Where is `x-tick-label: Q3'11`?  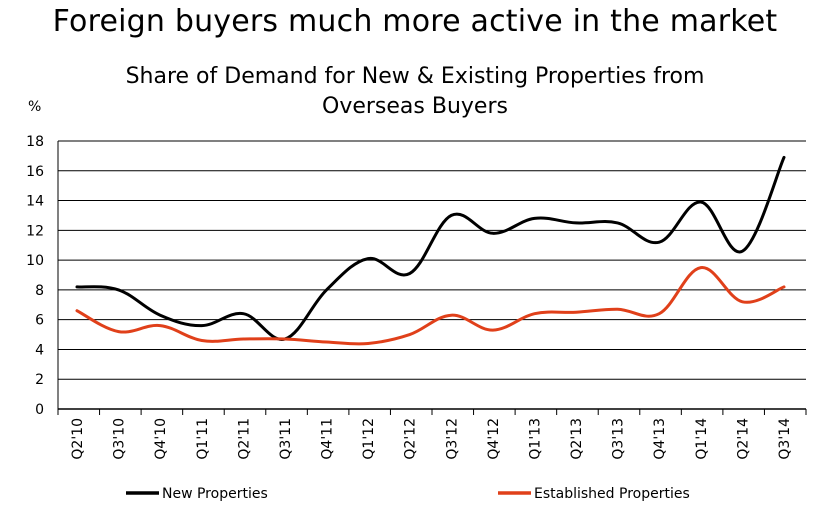 x-tick-label: Q3'11 is located at coordinates (286, 439).